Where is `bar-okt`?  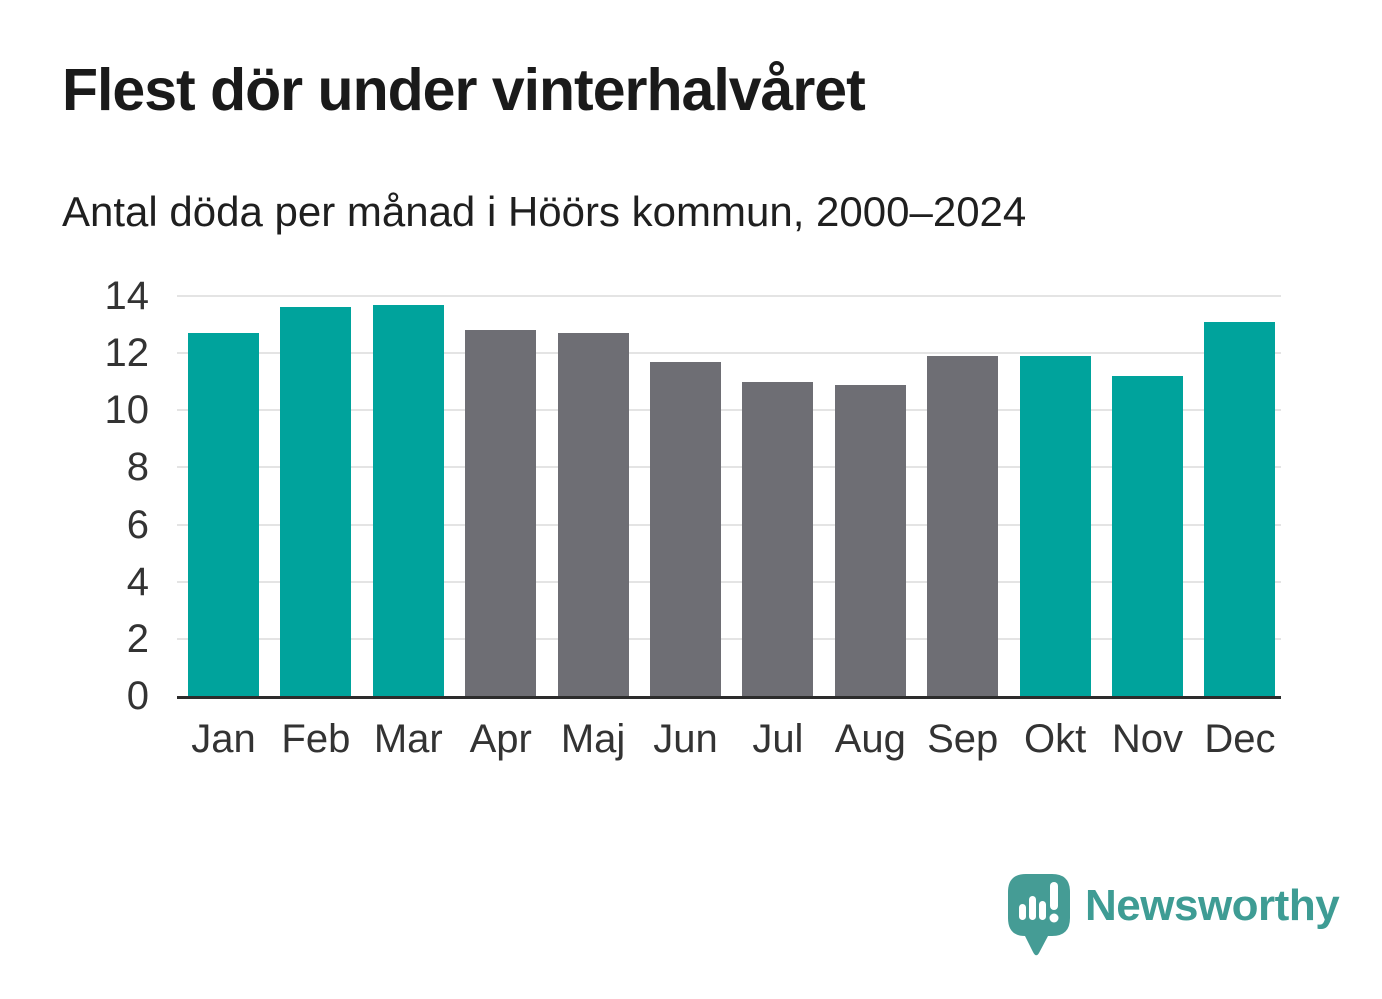 bar-okt is located at coordinates (1055, 526).